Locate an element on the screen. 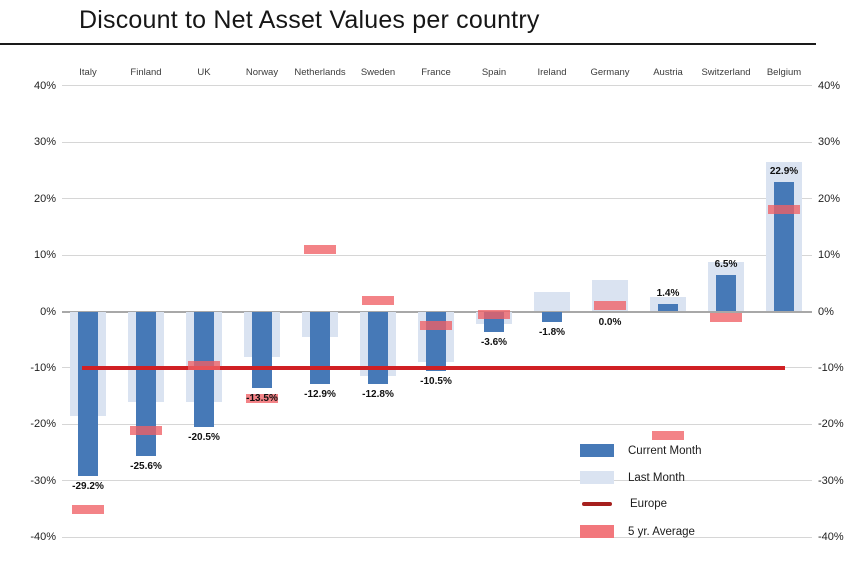  country-label: Sweden is located at coordinates (378, 72).